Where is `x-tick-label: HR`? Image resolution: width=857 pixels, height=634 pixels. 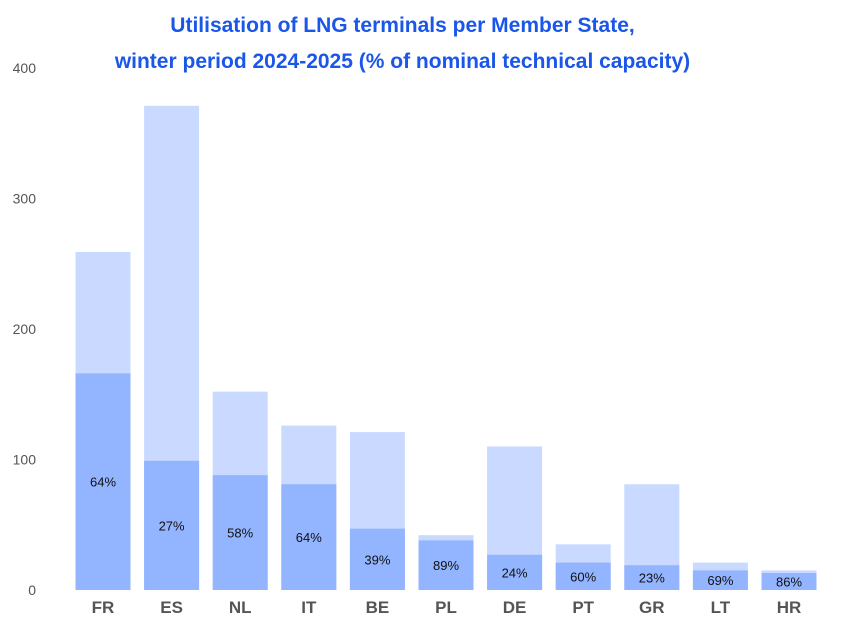 x-tick-label: HR is located at coordinates (789, 607).